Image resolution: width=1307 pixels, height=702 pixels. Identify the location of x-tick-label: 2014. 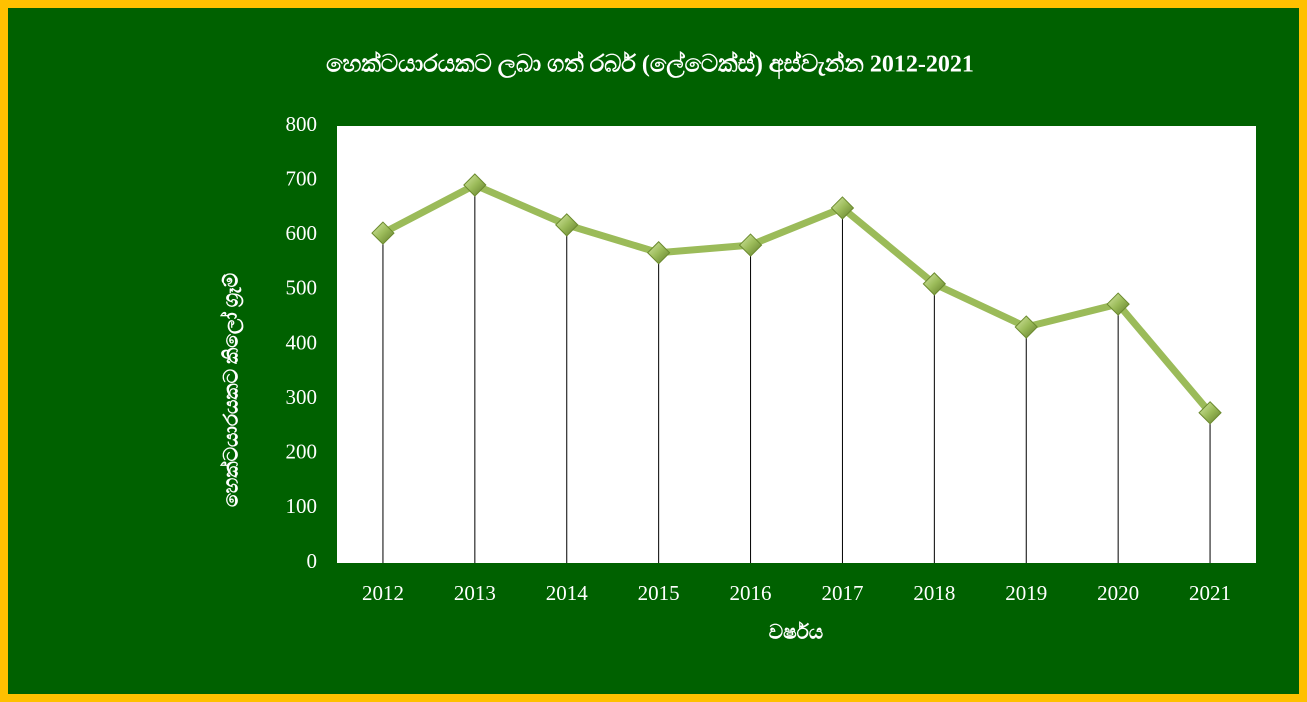
(567, 593).